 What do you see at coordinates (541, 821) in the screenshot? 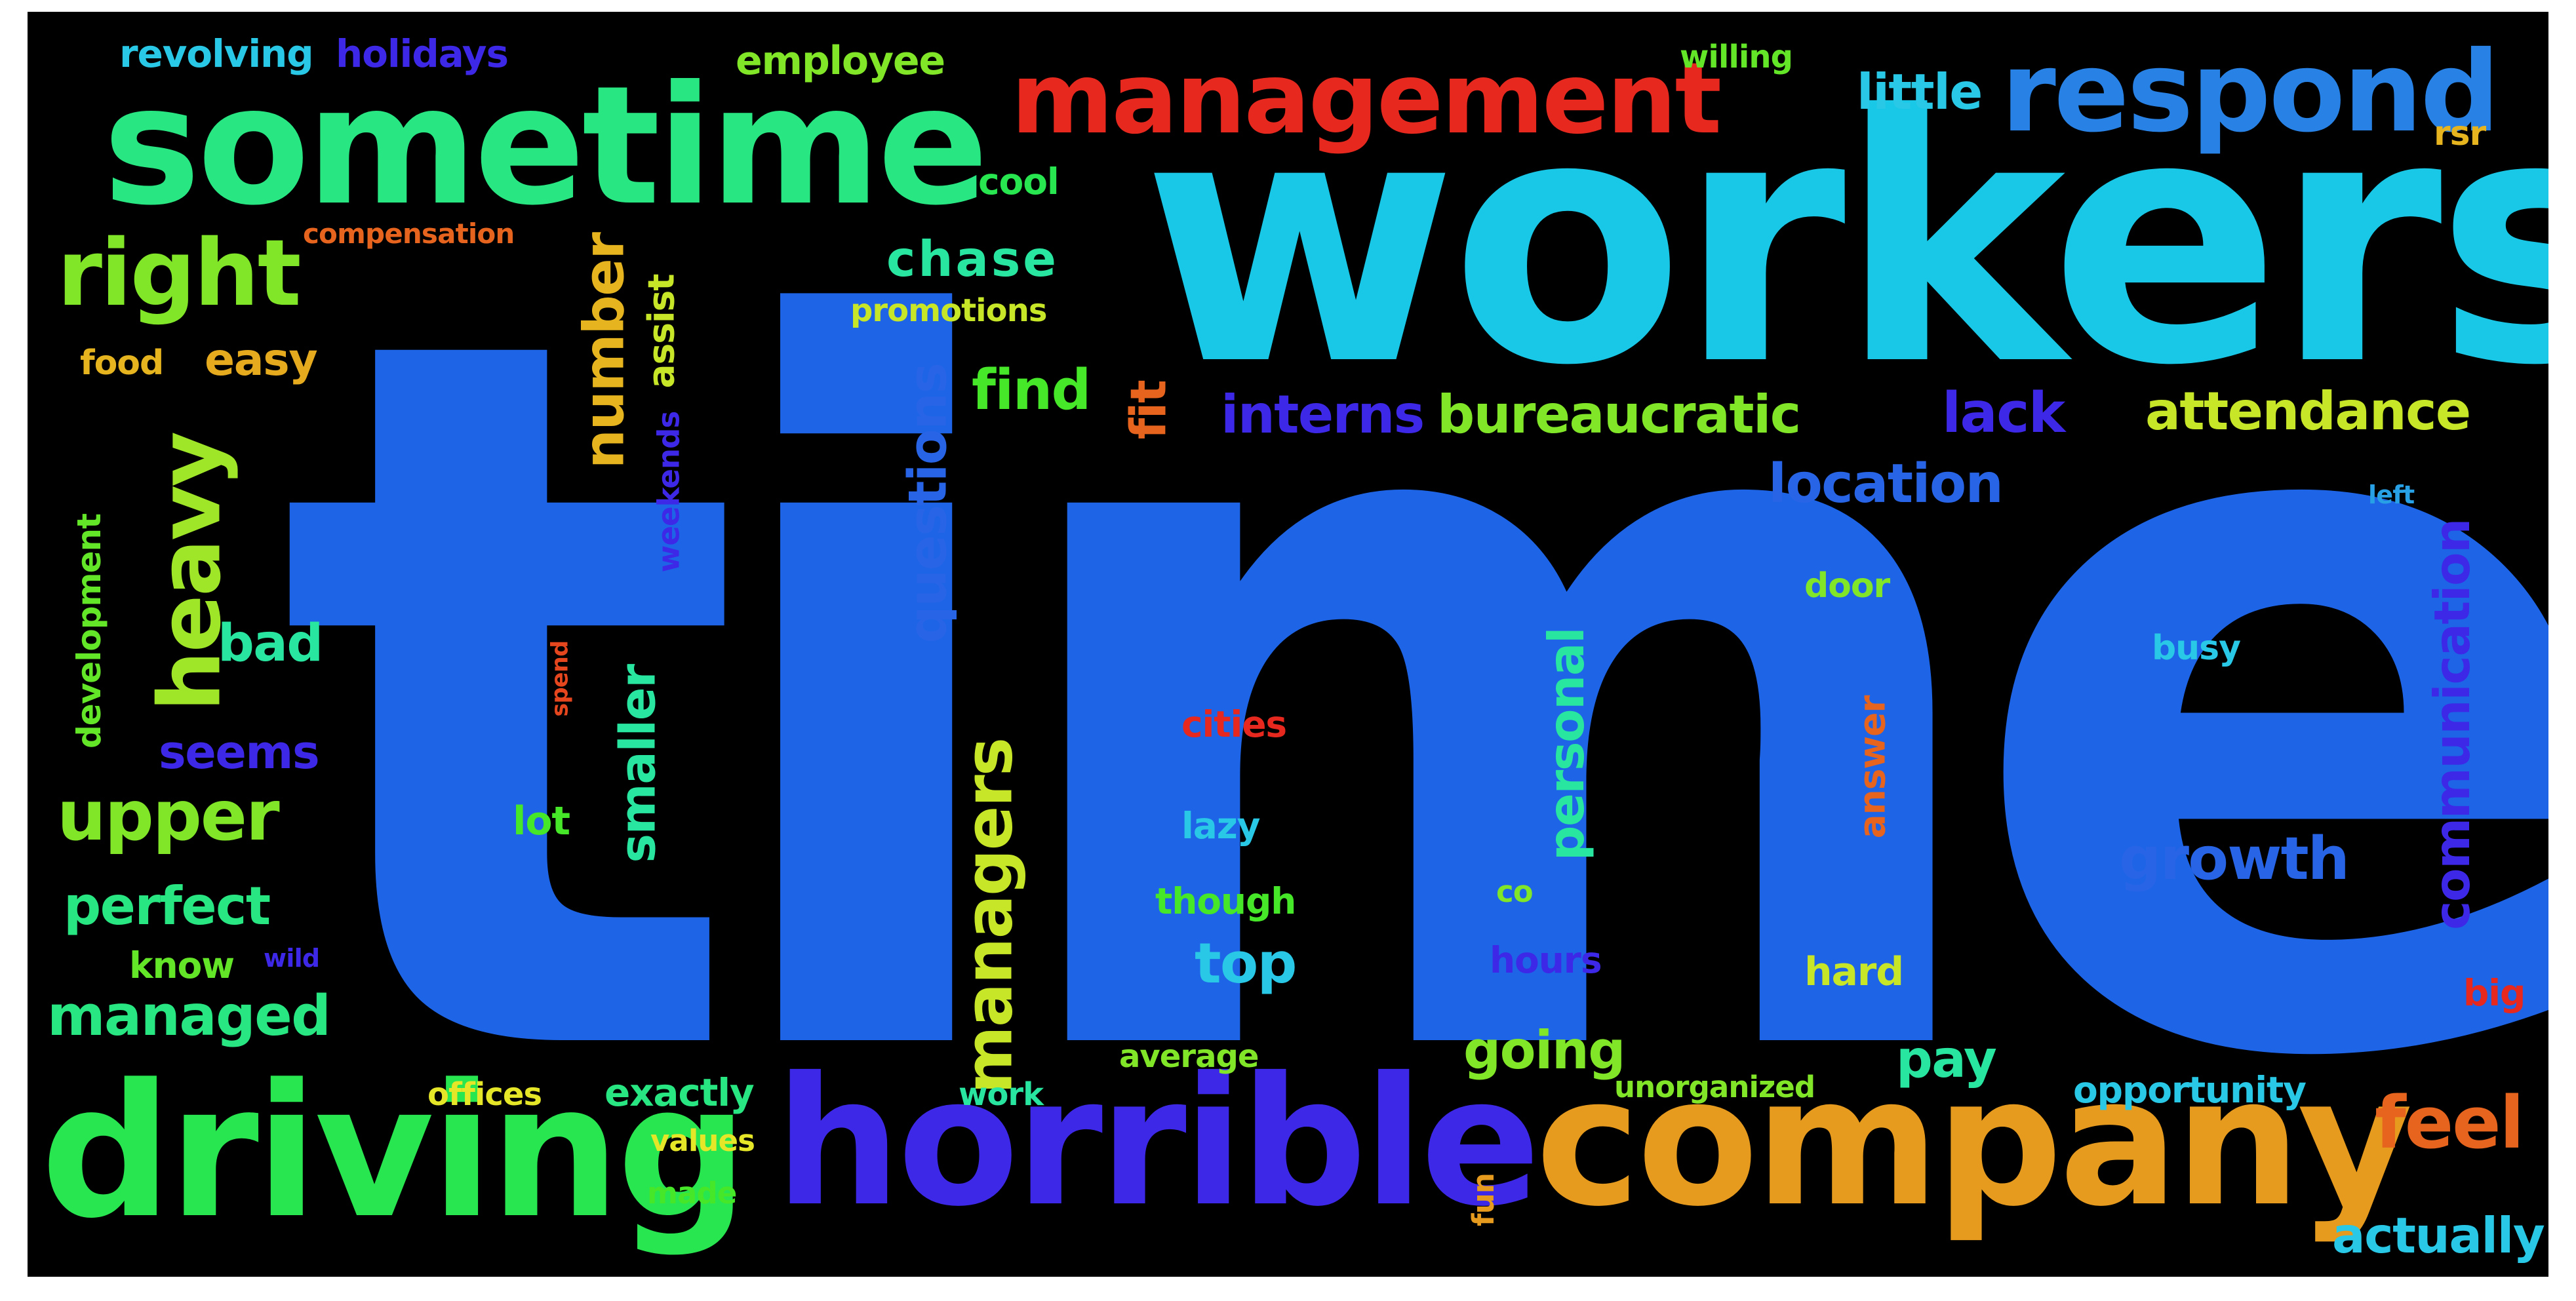
I see `word-lot: lot` at bounding box center [541, 821].